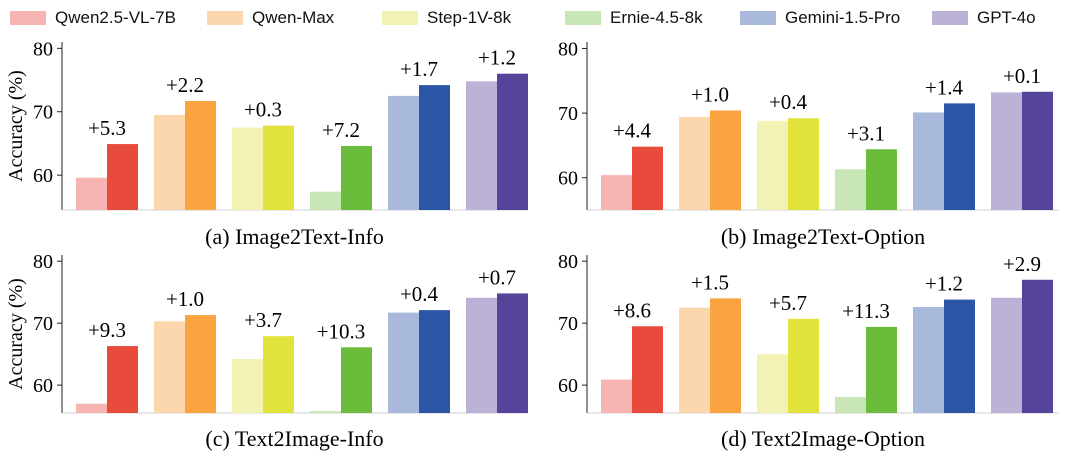 The width and height of the screenshot is (1080, 451). What do you see at coordinates (28, 18) in the screenshot?
I see `legend-swatch-qwen25vl` at bounding box center [28, 18].